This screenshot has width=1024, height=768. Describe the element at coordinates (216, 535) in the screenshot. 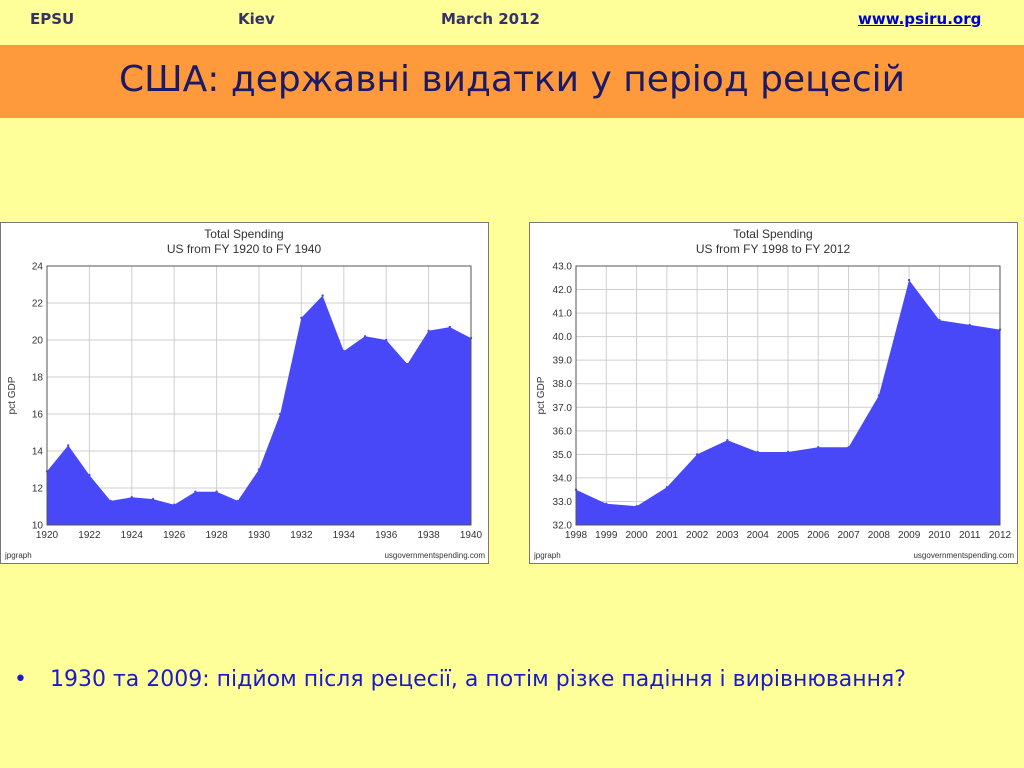

I see `chart0-xtick-label: 1928` at that location.